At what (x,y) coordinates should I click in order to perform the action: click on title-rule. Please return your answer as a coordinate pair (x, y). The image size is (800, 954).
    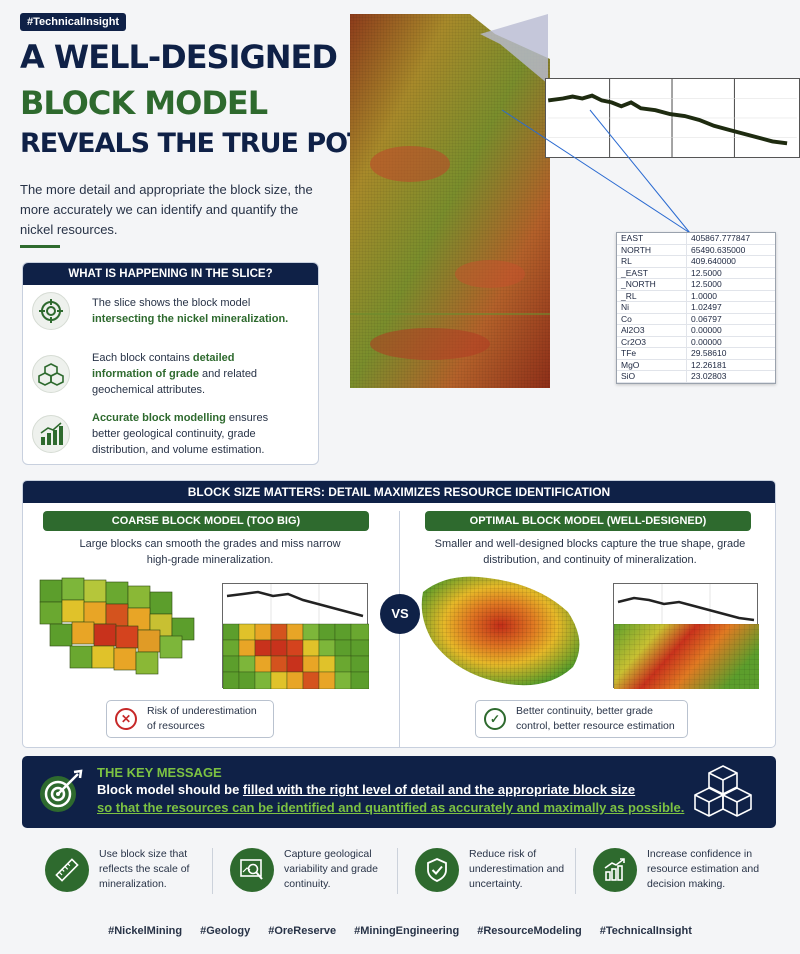
    Looking at the image, I should click on (40, 246).